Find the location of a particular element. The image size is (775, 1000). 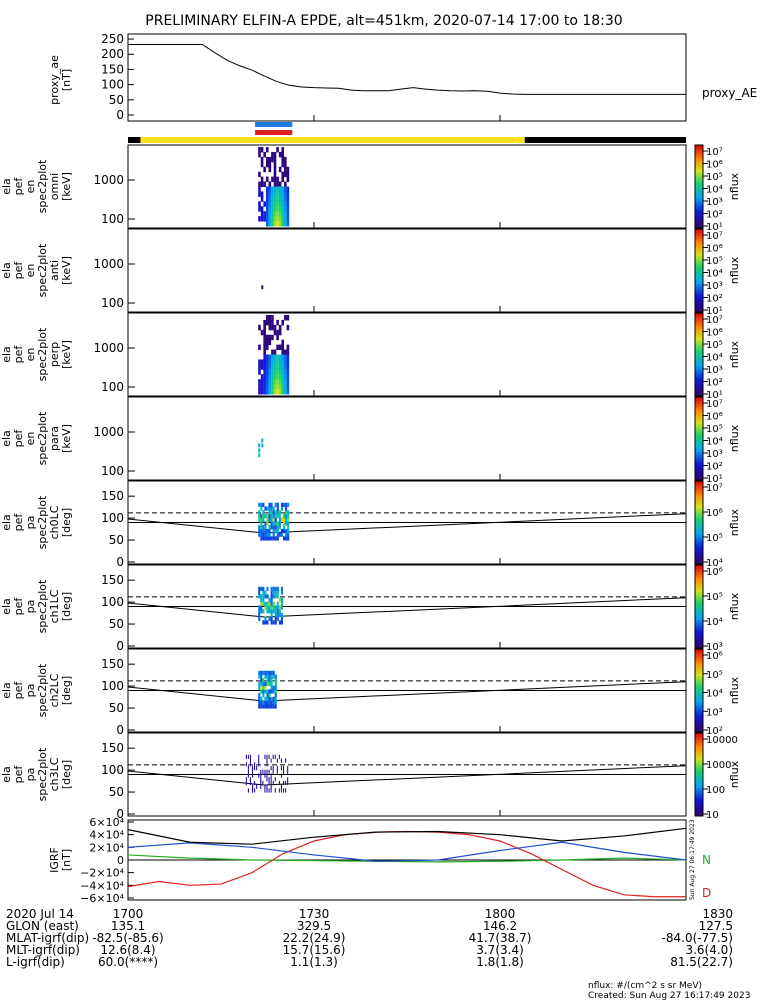

igrf-ytick-label: 2×10⁴ is located at coordinates (106, 847).